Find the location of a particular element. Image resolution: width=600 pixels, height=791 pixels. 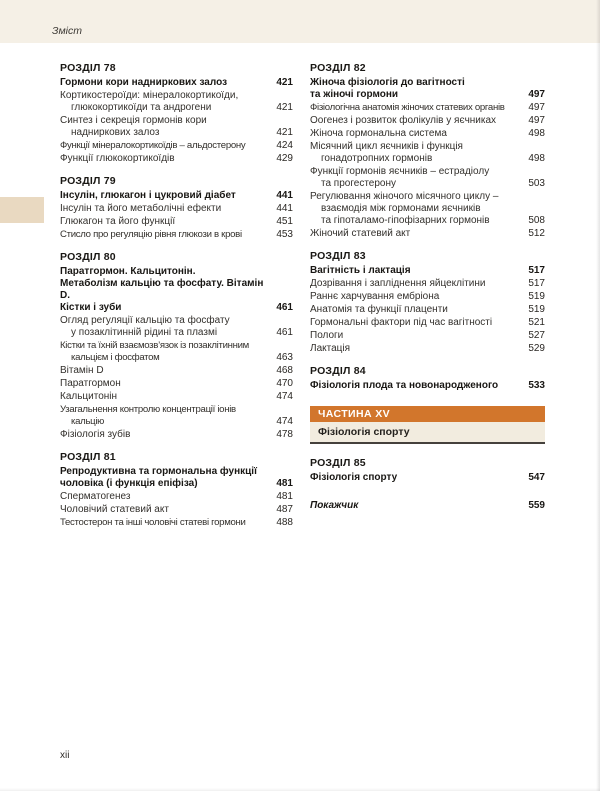

toc-entry-page-number: 470 is located at coordinates (284, 383).